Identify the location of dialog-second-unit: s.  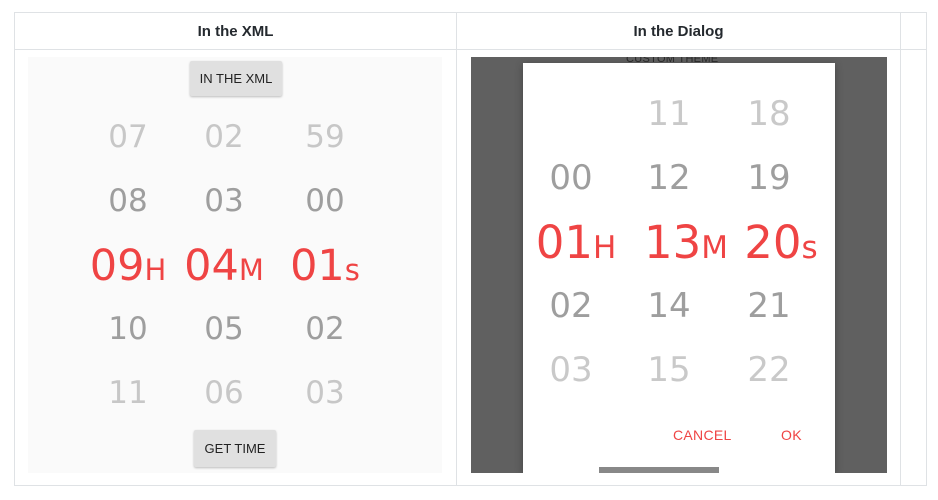
(809, 248).